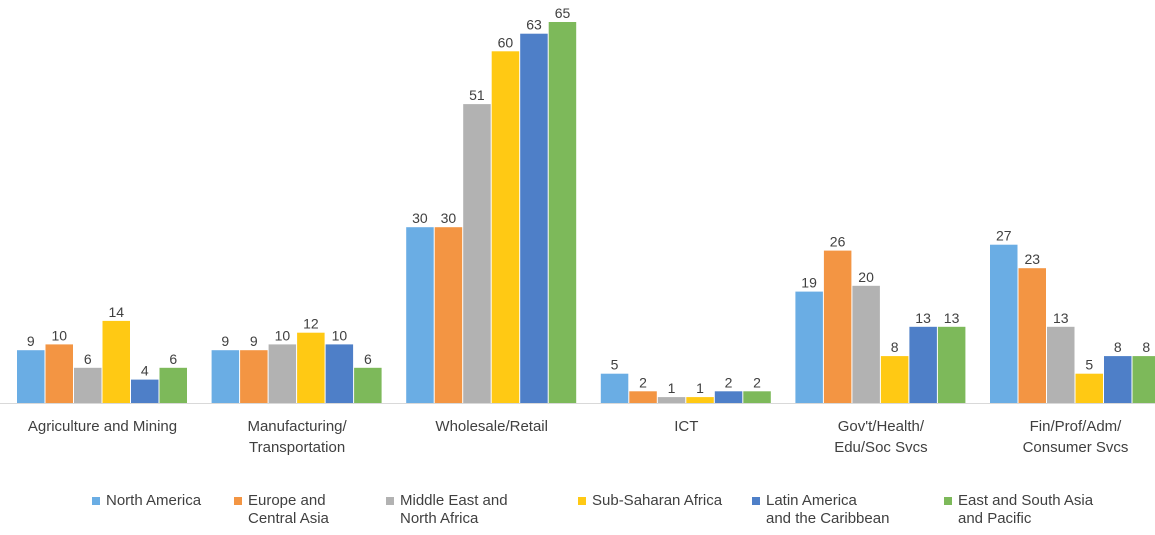 This screenshot has width=1155, height=535. Describe the element at coordinates (757, 382) in the screenshot. I see `data-label-3-5: 2` at that location.